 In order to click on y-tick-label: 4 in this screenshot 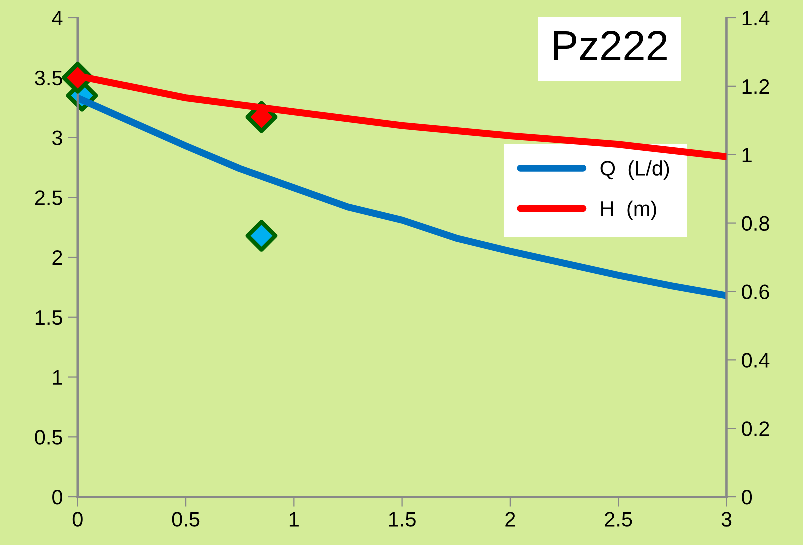, I will do `click(57, 18)`.